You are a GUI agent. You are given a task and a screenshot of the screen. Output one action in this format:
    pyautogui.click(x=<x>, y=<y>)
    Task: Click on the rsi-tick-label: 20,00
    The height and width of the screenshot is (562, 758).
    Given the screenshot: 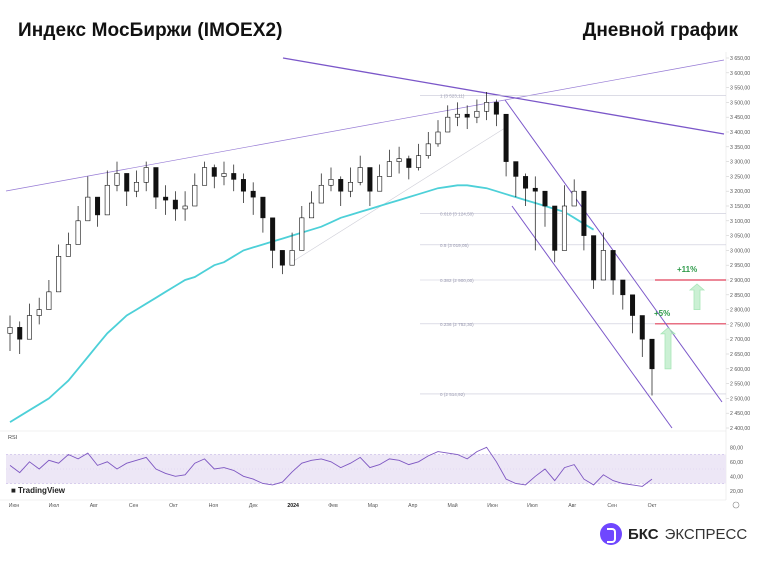 What is the action you would take?
    pyautogui.click(x=736, y=492)
    